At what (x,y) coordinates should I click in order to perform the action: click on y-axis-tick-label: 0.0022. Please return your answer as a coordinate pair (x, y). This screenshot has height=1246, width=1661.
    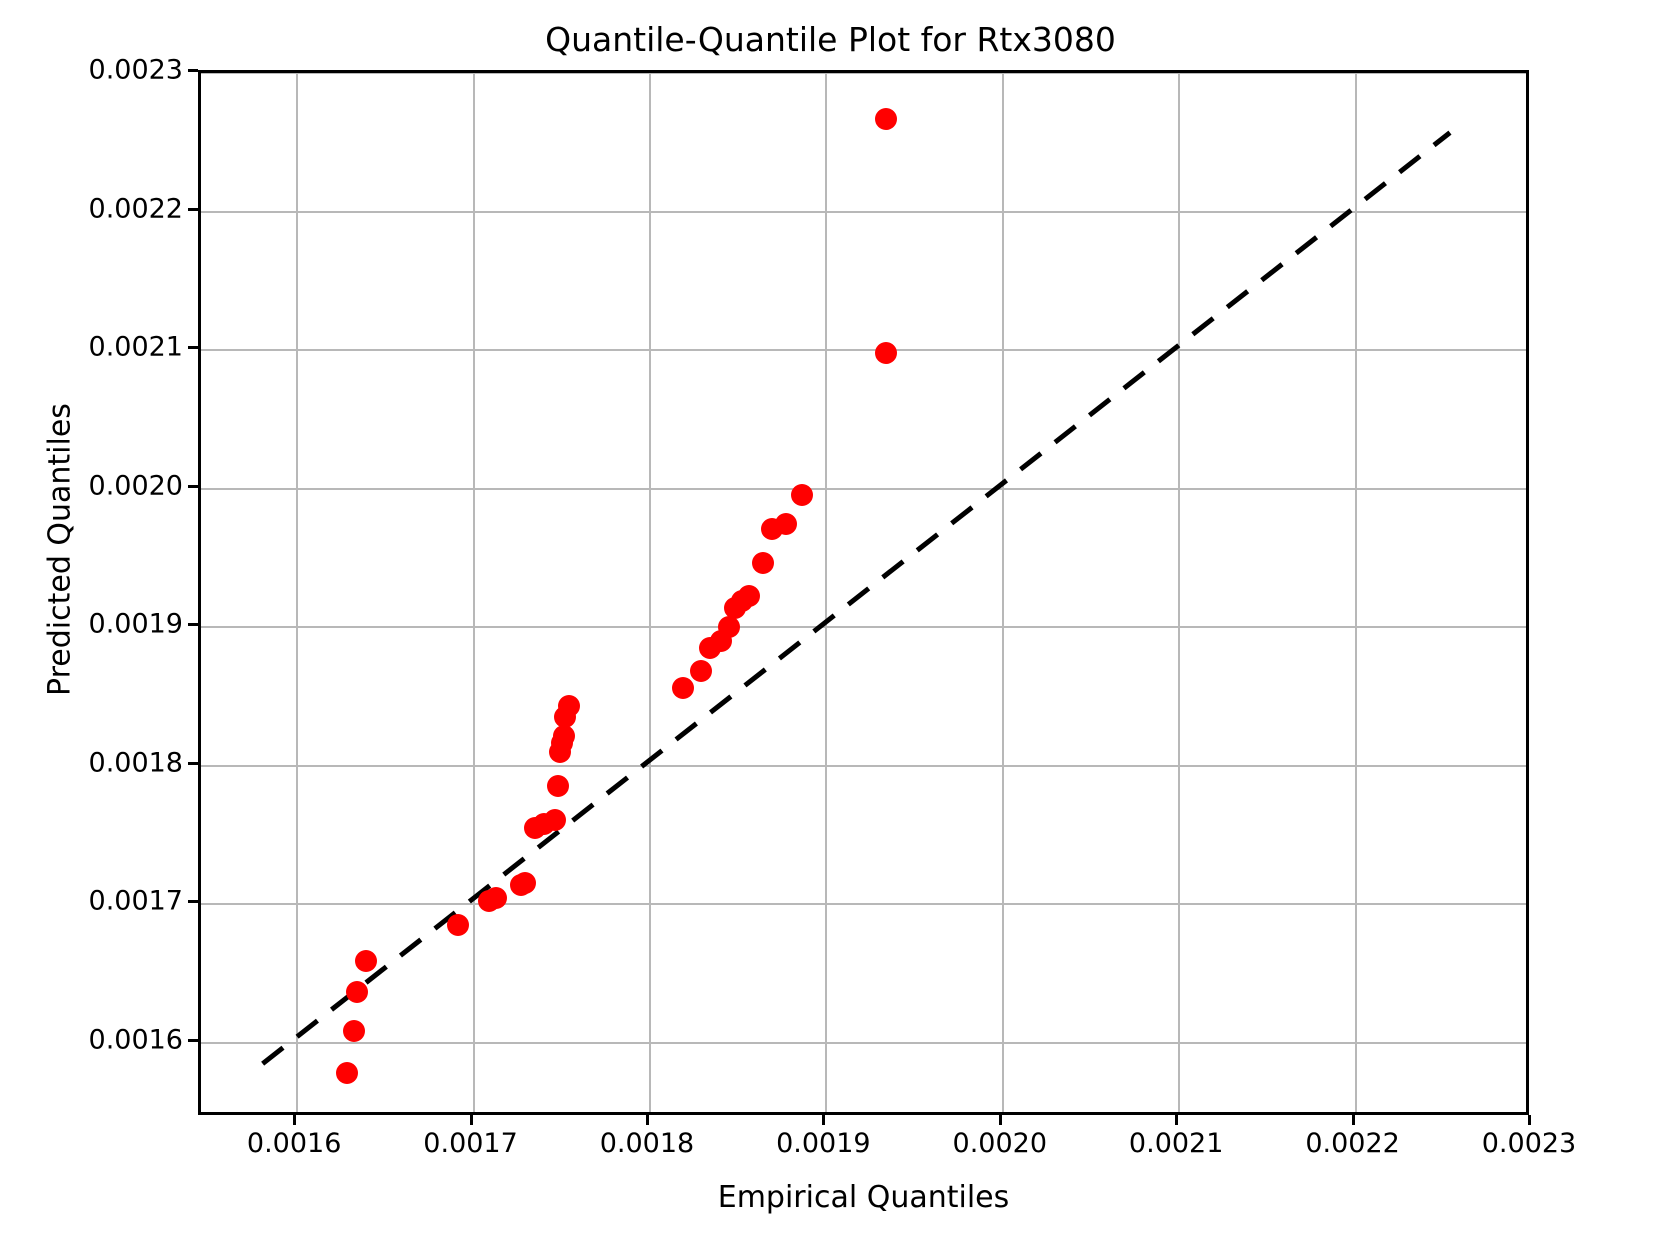
    Looking at the image, I should click on (135, 208).